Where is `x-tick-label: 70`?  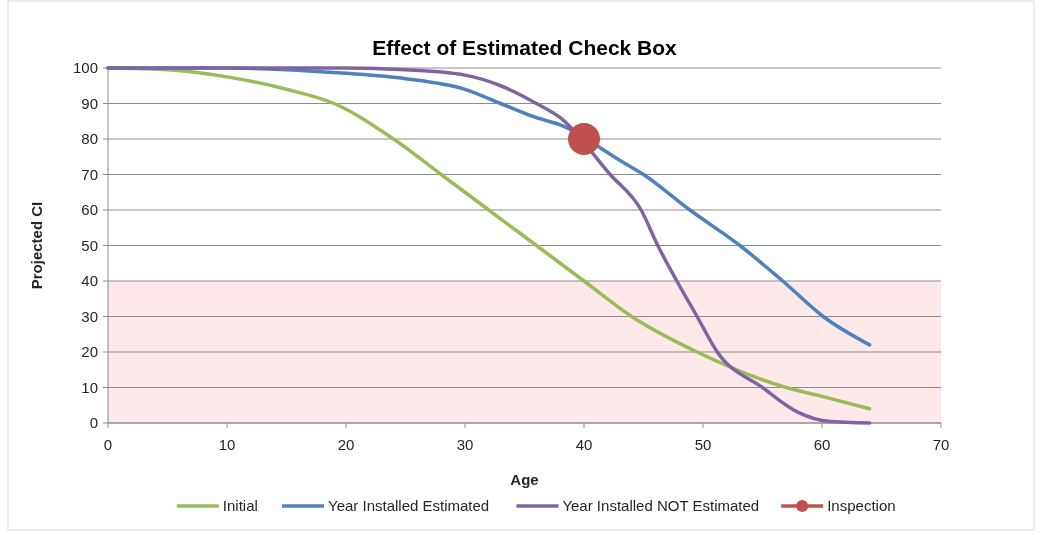
x-tick-label: 70 is located at coordinates (941, 444).